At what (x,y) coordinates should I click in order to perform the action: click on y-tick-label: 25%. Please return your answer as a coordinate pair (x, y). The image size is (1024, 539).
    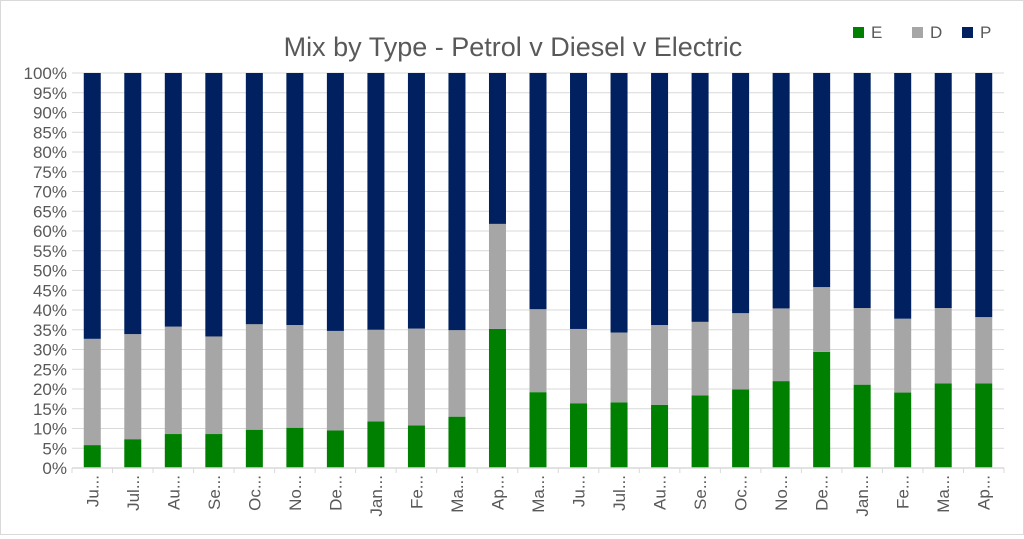
    Looking at the image, I should click on (50, 369).